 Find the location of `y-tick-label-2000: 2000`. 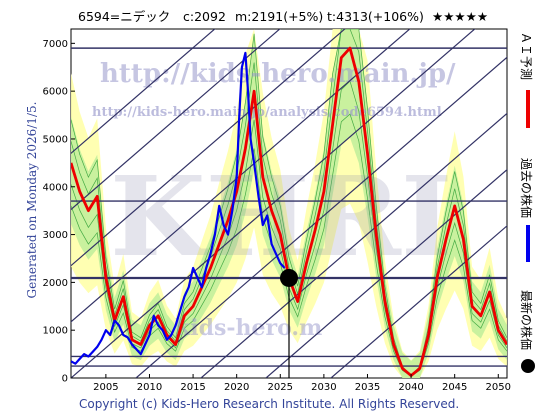

y-tick-label-2000: 2000 is located at coordinates (55, 283).